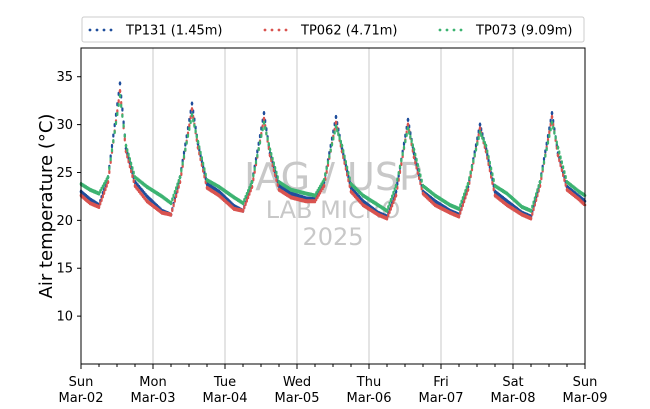 The height and width of the screenshot is (409, 650). I want to click on legend-item: TP062 (4.71m), so click(330, 31).